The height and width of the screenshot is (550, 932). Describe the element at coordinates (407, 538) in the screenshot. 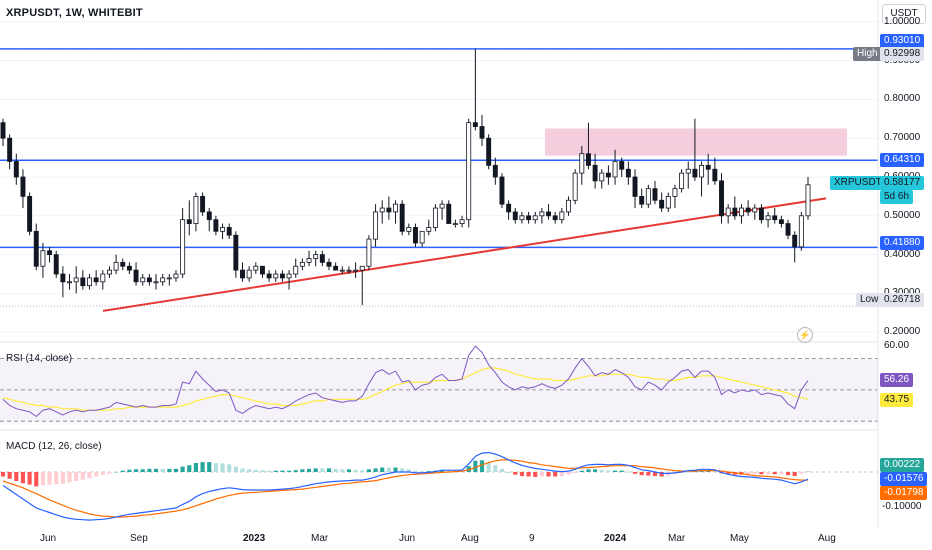

I see `time-tick: Jun` at that location.